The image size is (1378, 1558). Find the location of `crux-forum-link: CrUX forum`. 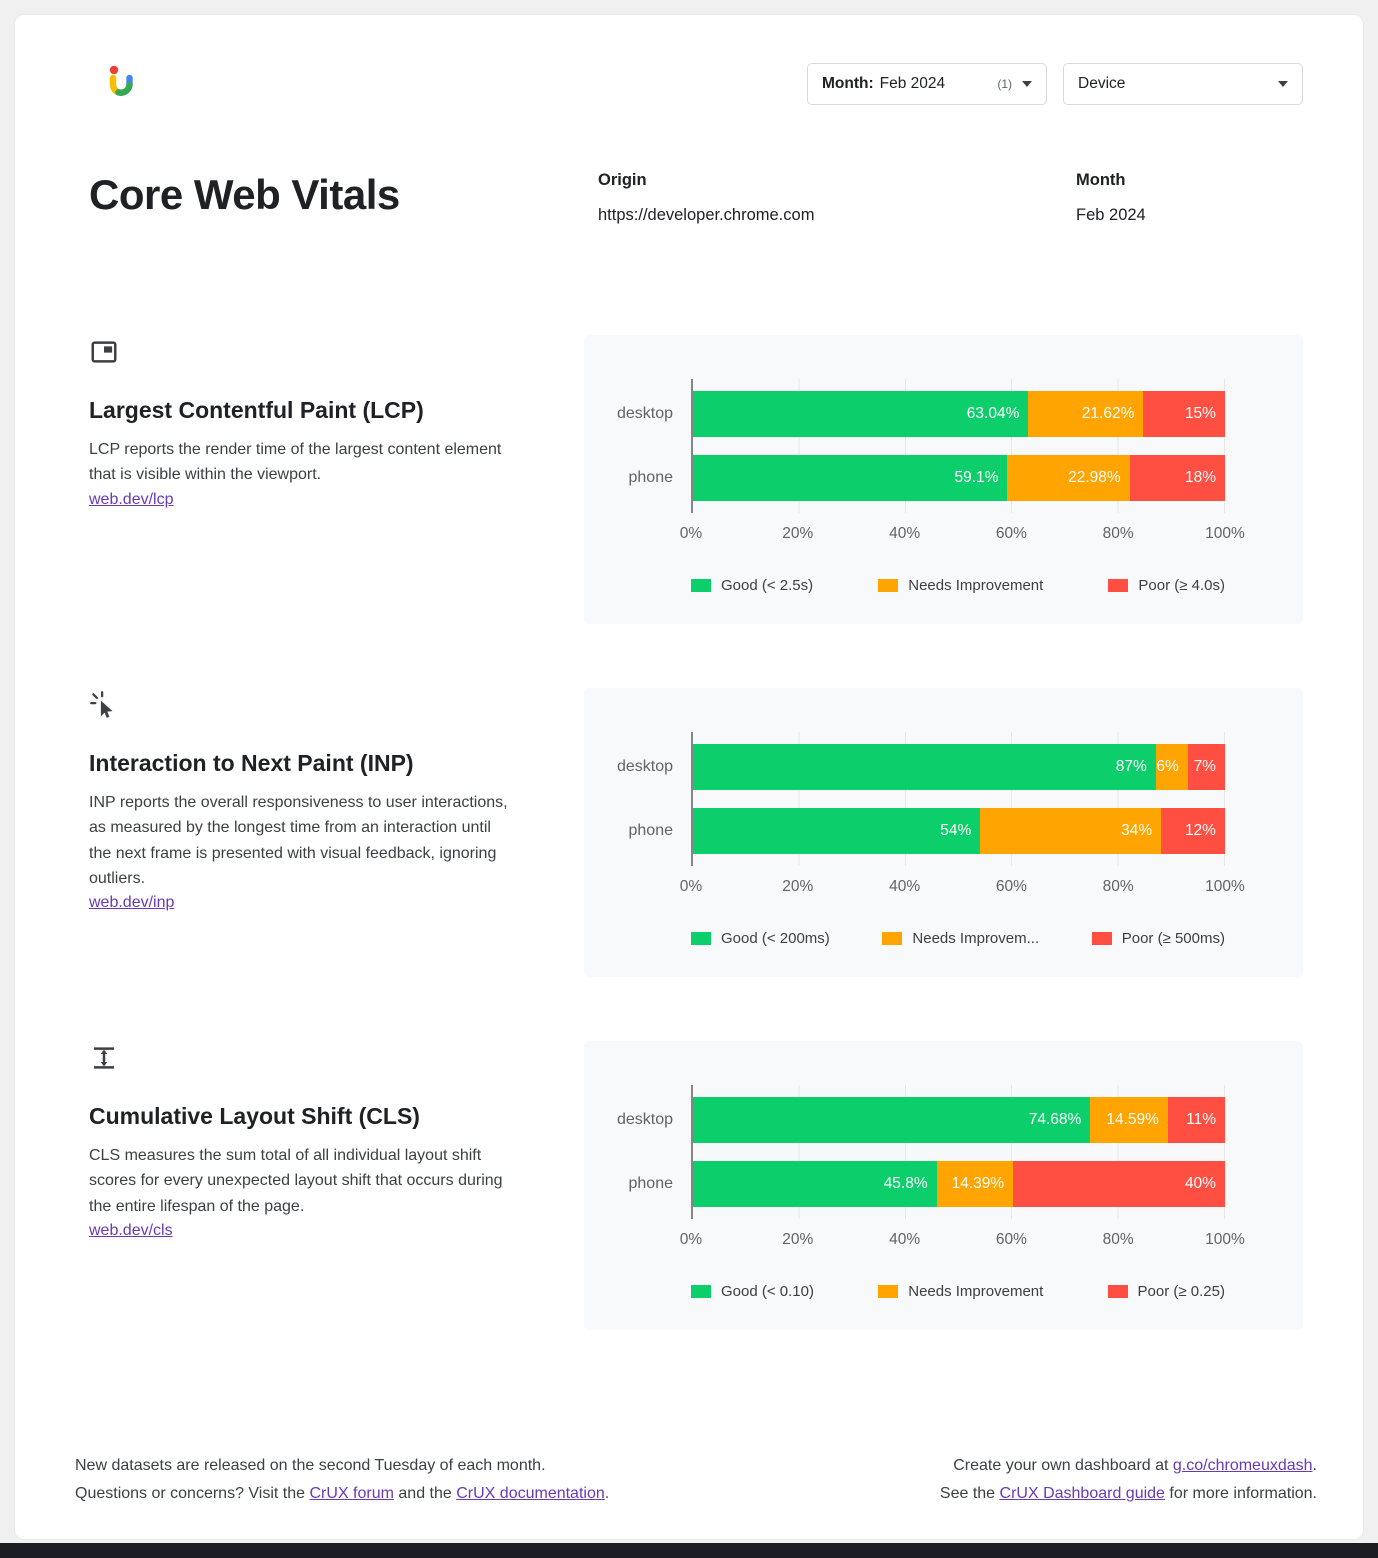

crux-forum-link: CrUX forum is located at coordinates (351, 1493).